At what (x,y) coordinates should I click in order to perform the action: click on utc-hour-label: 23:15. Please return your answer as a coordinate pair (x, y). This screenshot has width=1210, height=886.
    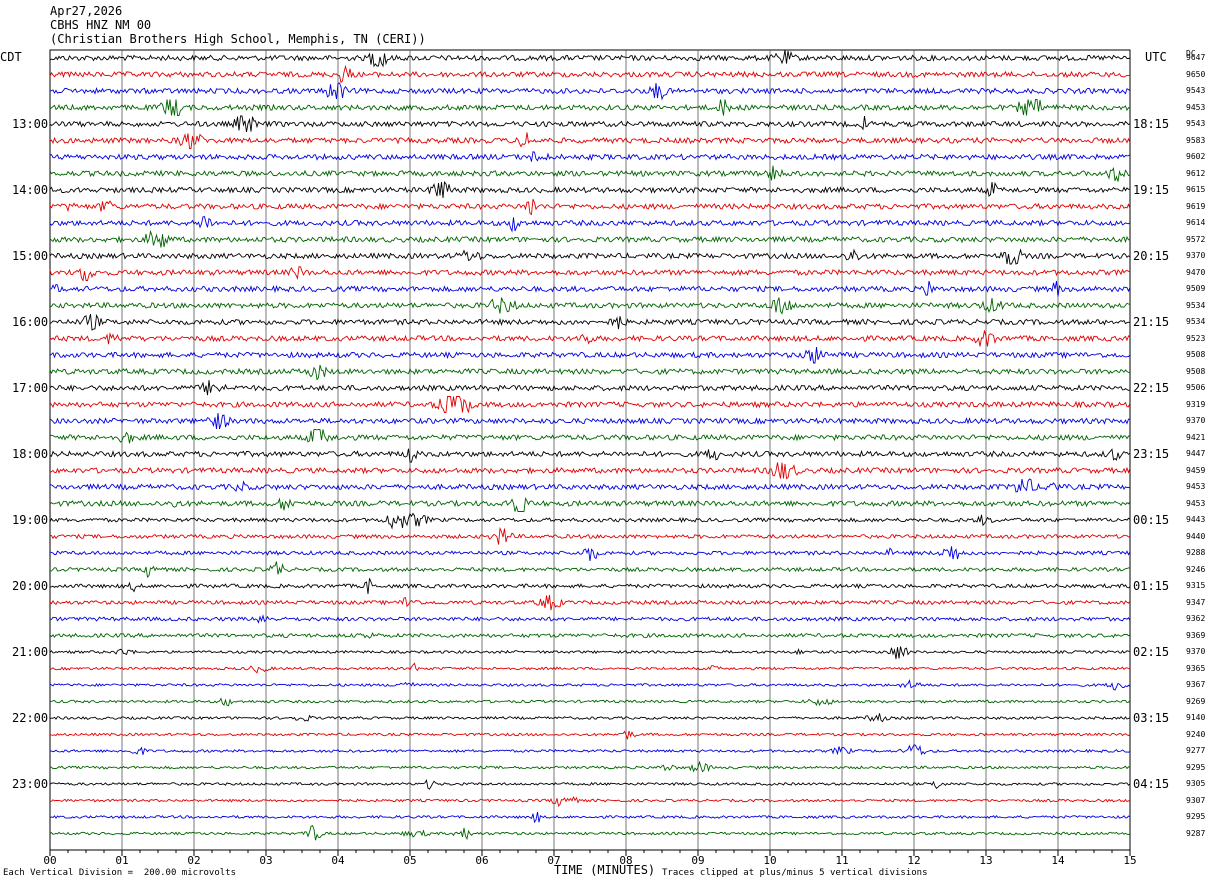
    Looking at the image, I should click on (1151, 454).